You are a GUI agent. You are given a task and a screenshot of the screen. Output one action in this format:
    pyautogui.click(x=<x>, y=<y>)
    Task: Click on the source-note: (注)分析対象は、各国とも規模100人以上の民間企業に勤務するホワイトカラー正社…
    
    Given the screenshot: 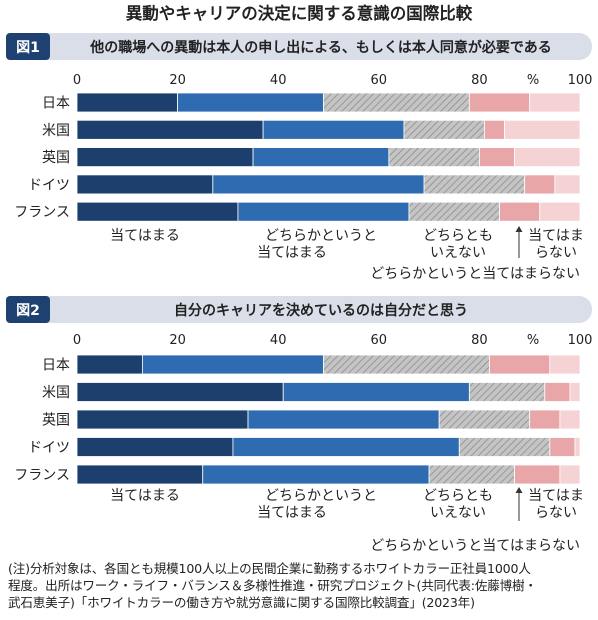 What is the action you would take?
    pyautogui.click(x=302, y=585)
    